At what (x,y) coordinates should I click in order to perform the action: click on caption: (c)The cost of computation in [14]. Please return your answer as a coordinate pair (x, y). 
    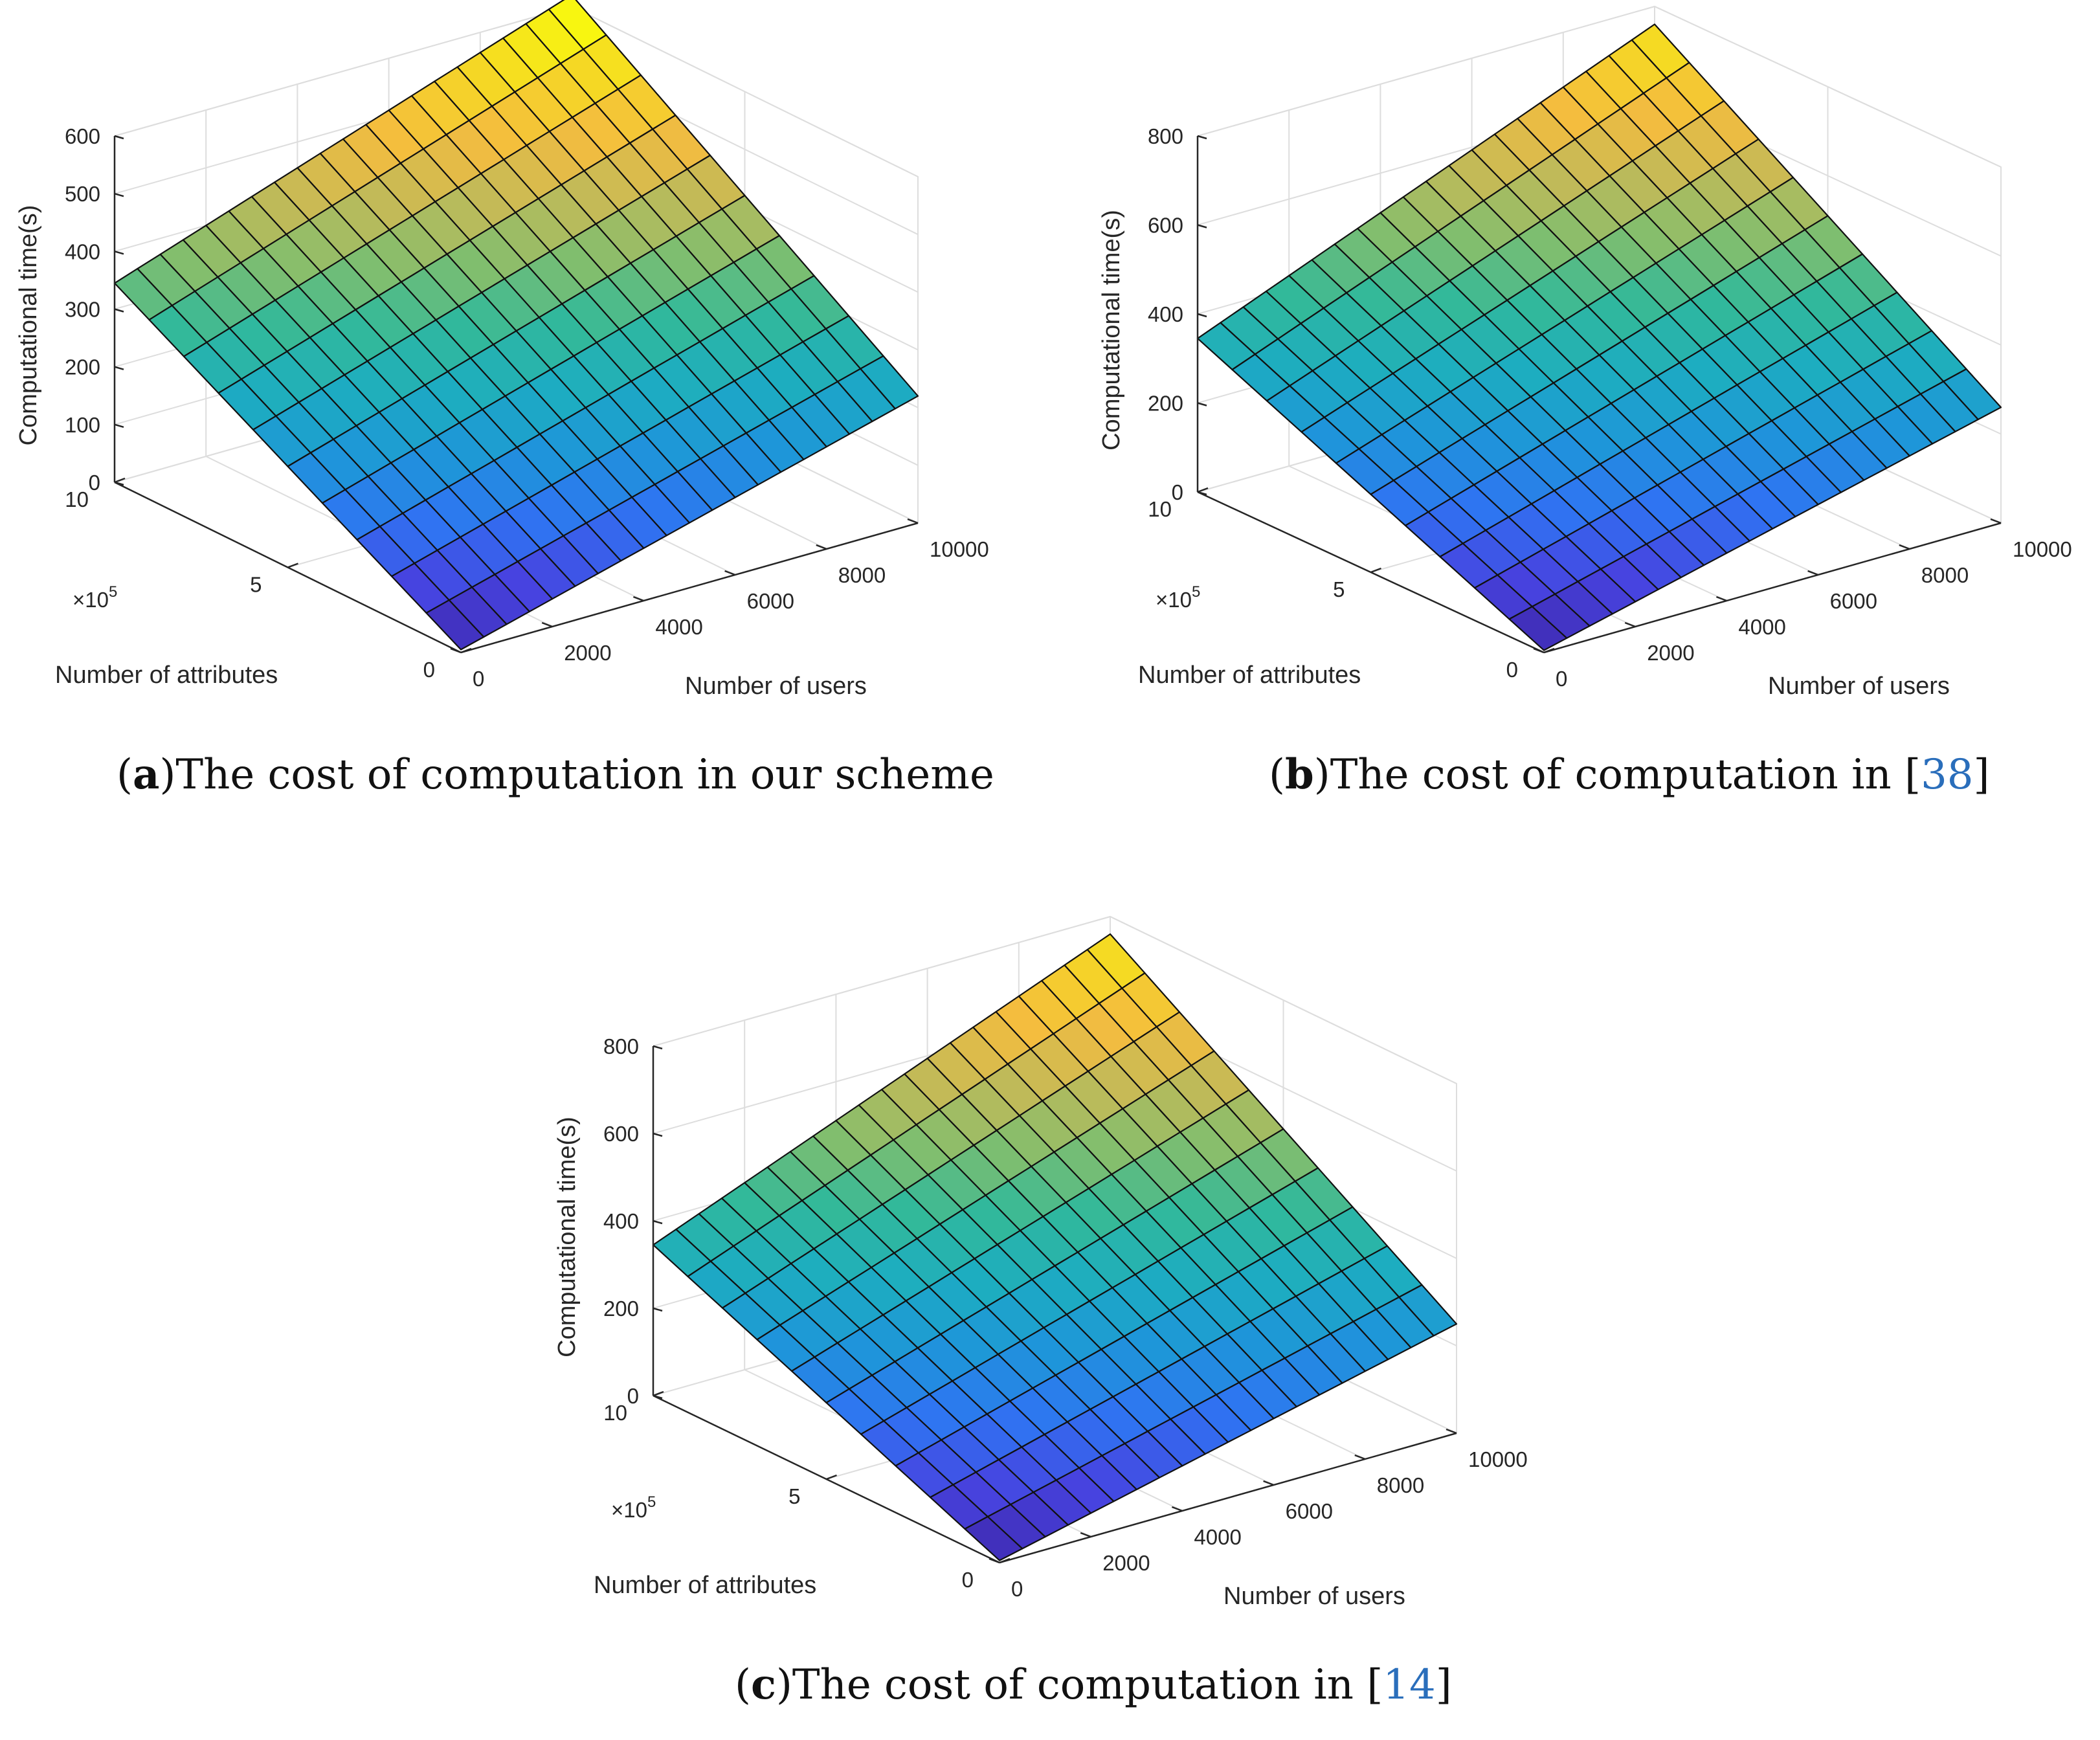
    Looking at the image, I should click on (1093, 1685).